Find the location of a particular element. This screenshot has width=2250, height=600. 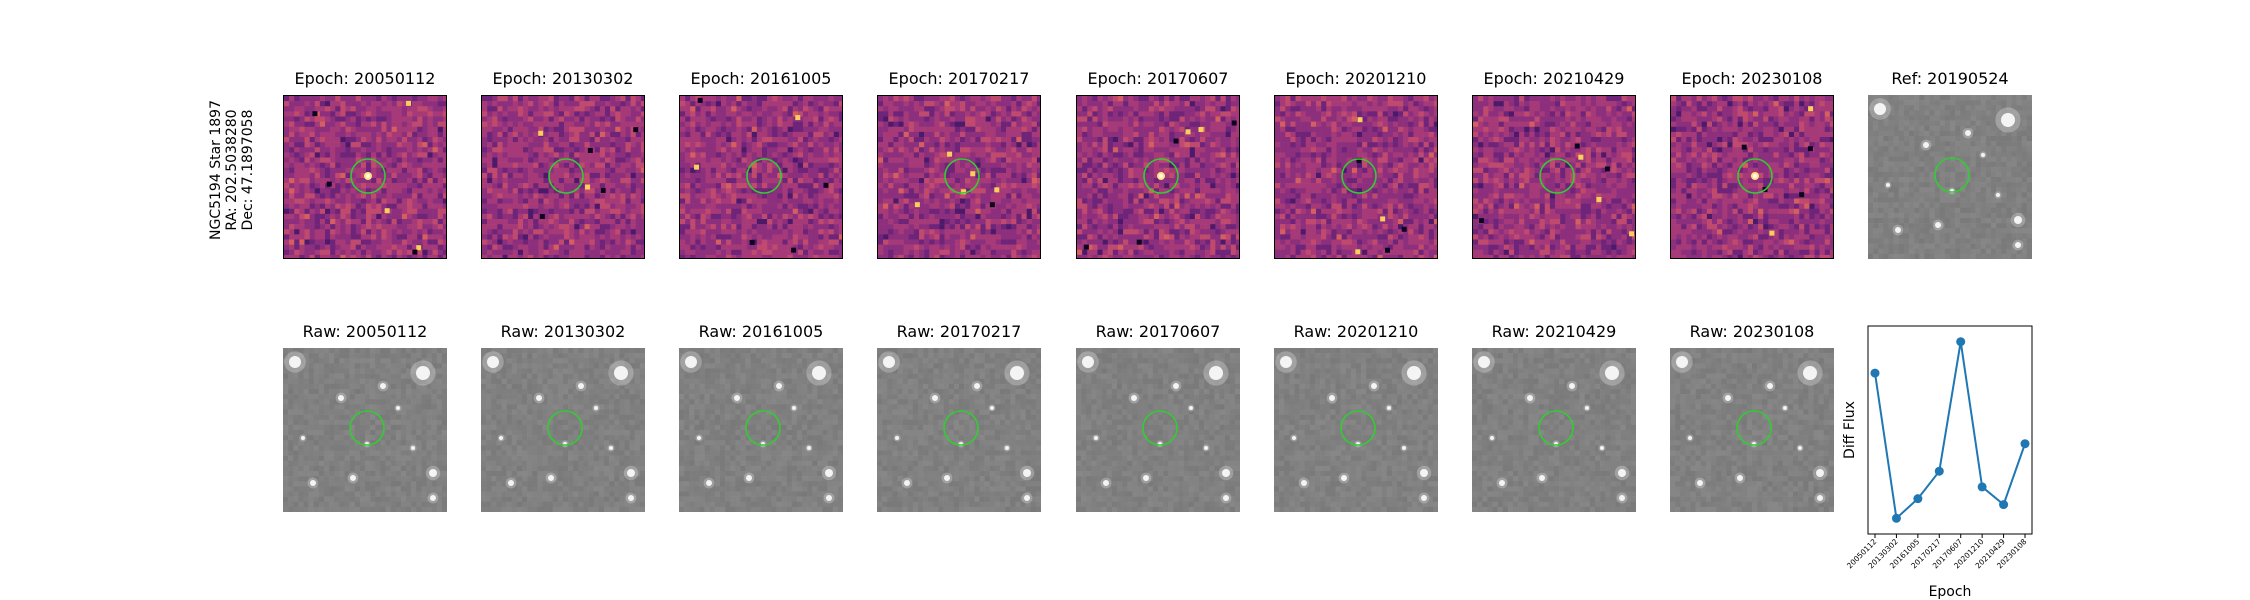

series-line is located at coordinates (1950, 431).